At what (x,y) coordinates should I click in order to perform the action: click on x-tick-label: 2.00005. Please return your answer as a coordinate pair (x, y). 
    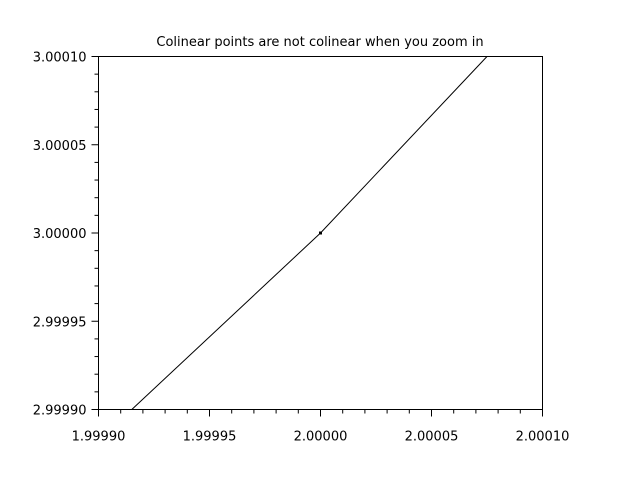
    Looking at the image, I should click on (432, 437).